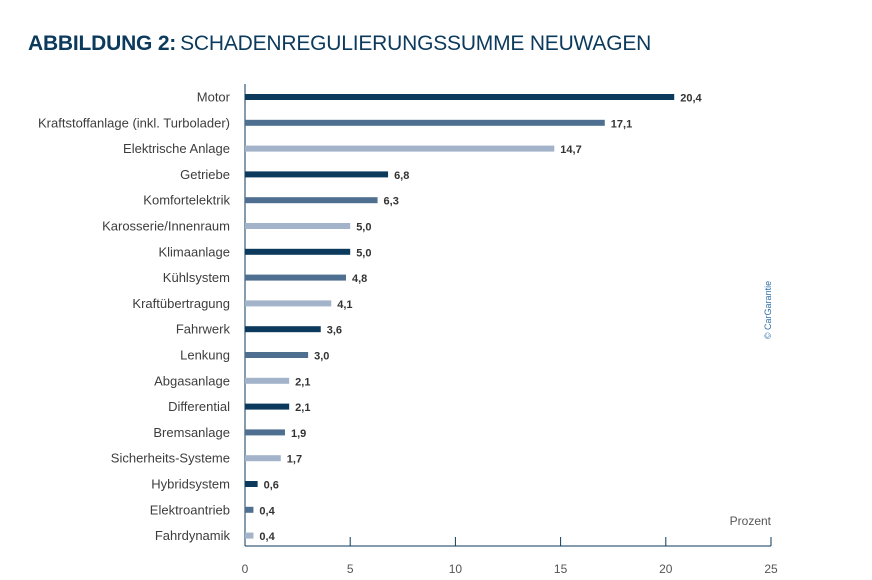  What do you see at coordinates (214, 97) in the screenshot?
I see `category-label: Motor` at bounding box center [214, 97].